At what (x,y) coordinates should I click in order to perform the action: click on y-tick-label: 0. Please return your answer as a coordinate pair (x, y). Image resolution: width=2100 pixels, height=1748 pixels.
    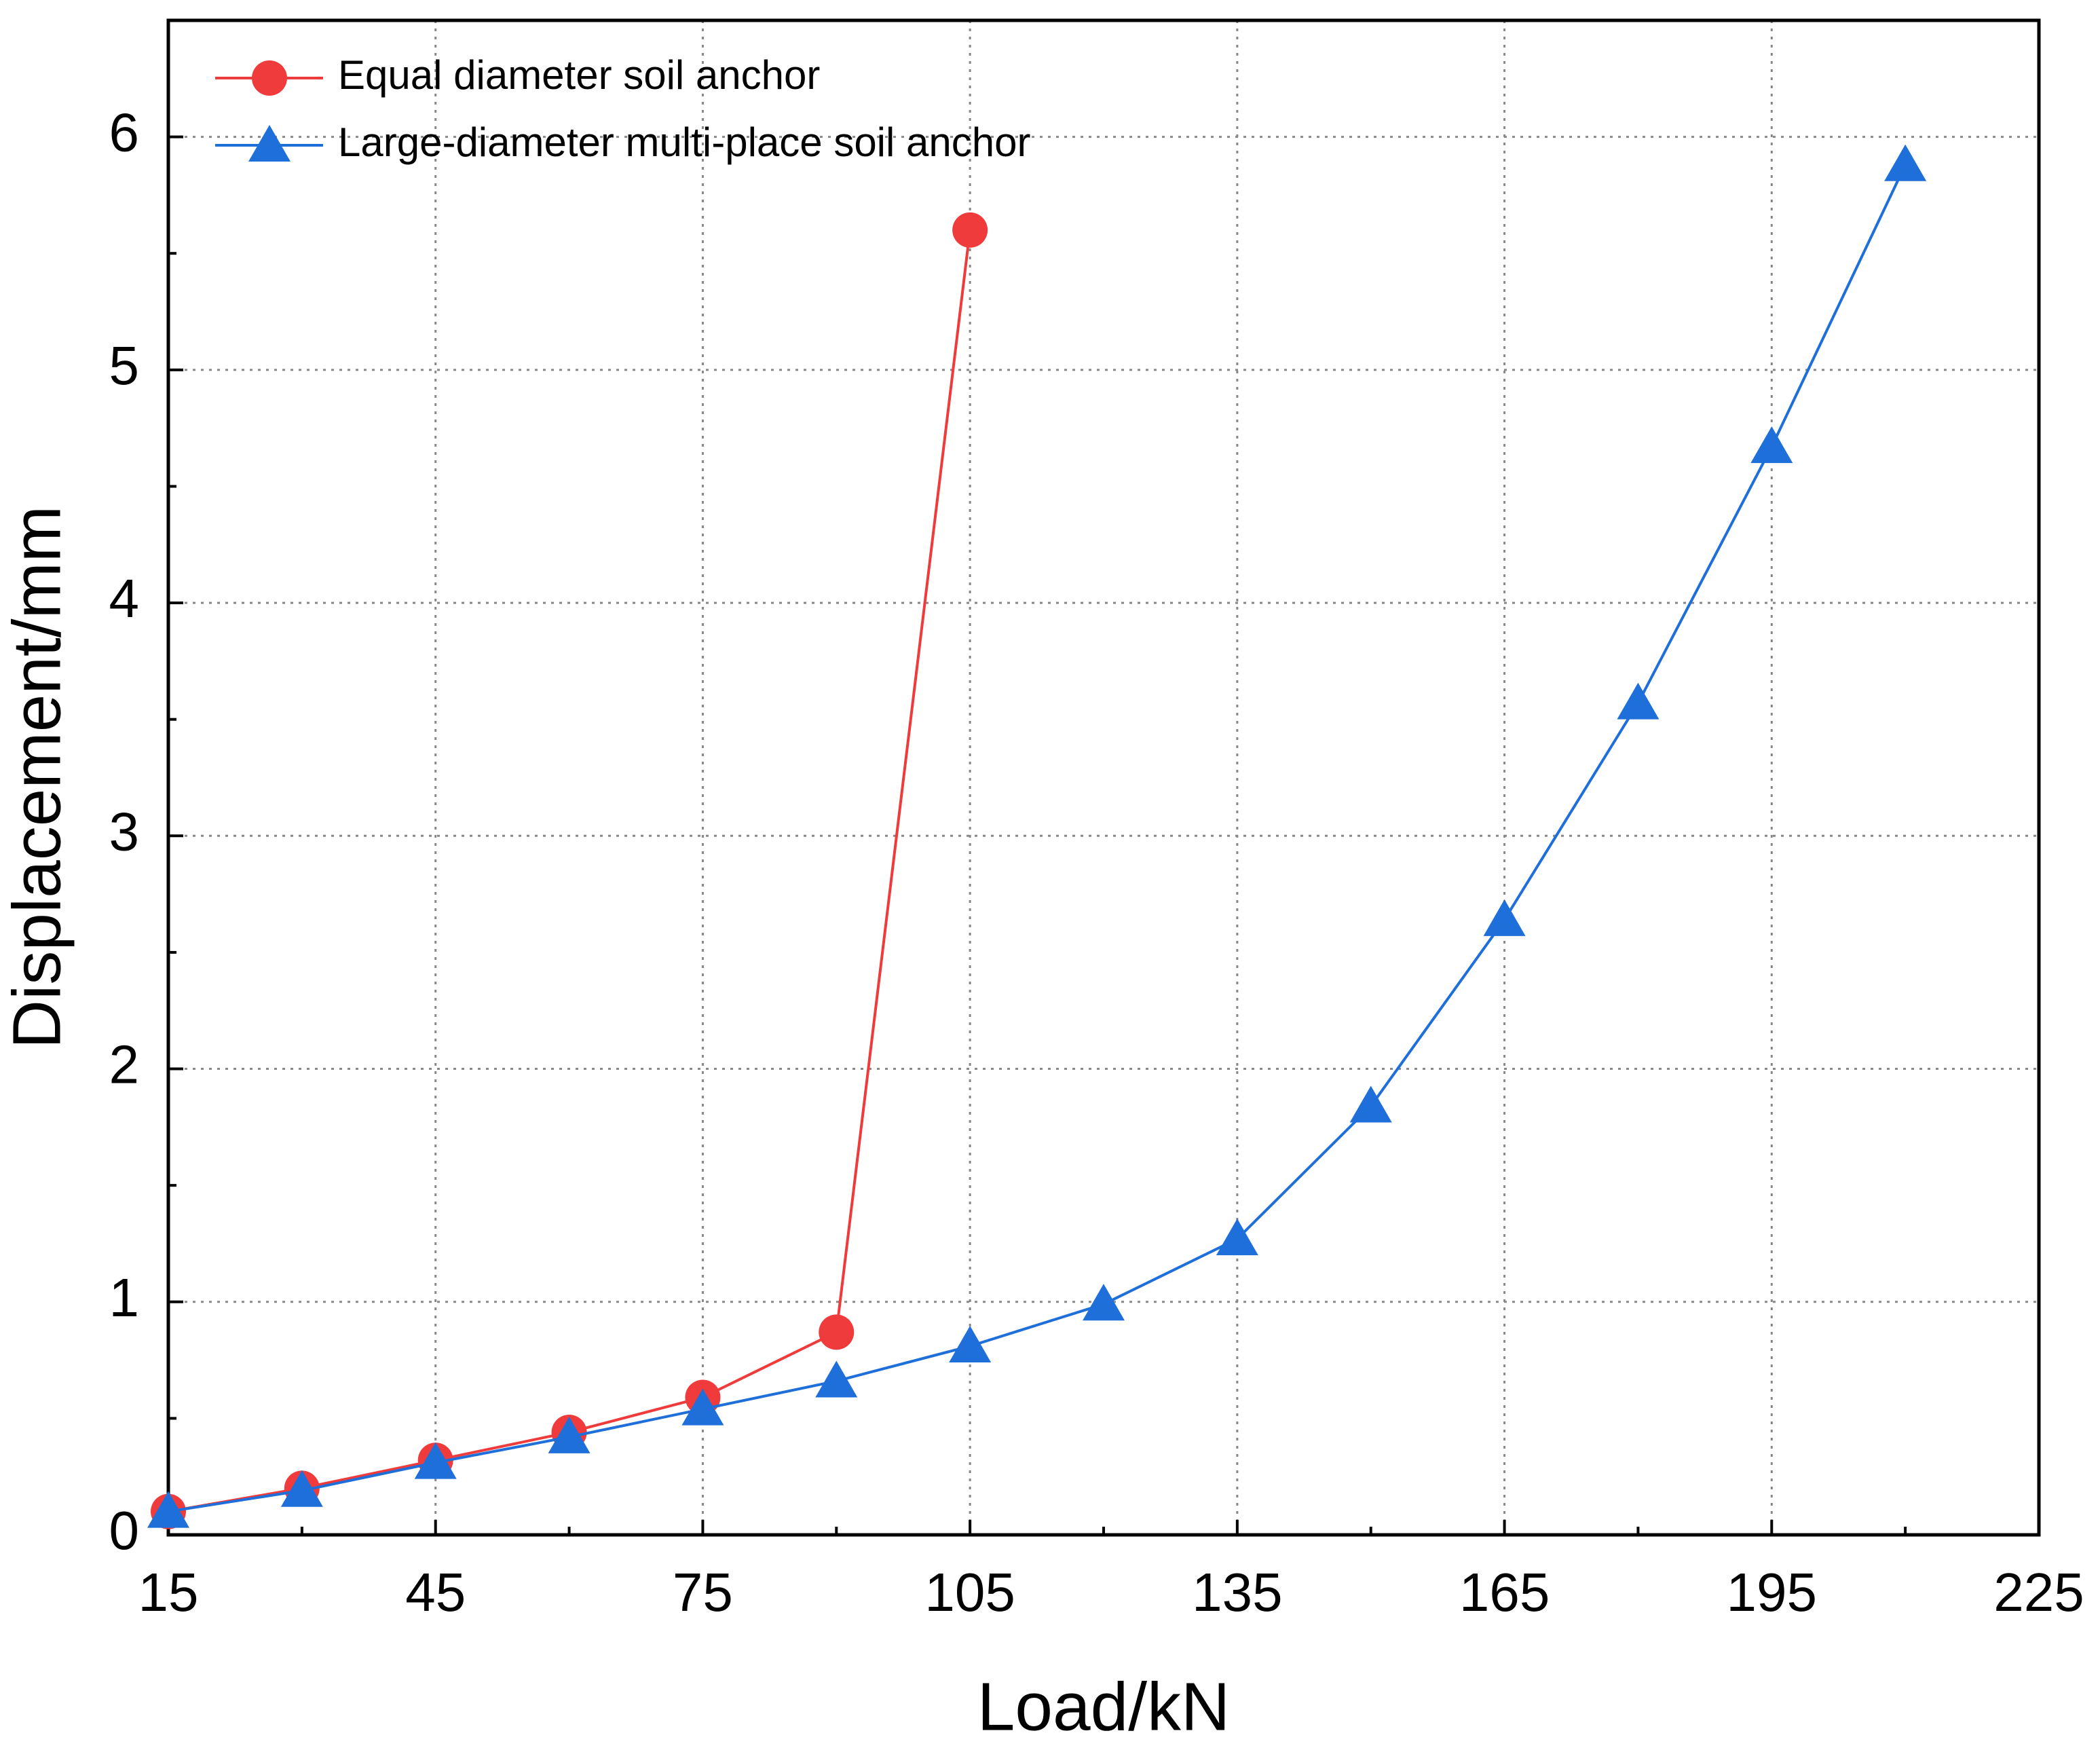
    Looking at the image, I should click on (125, 1530).